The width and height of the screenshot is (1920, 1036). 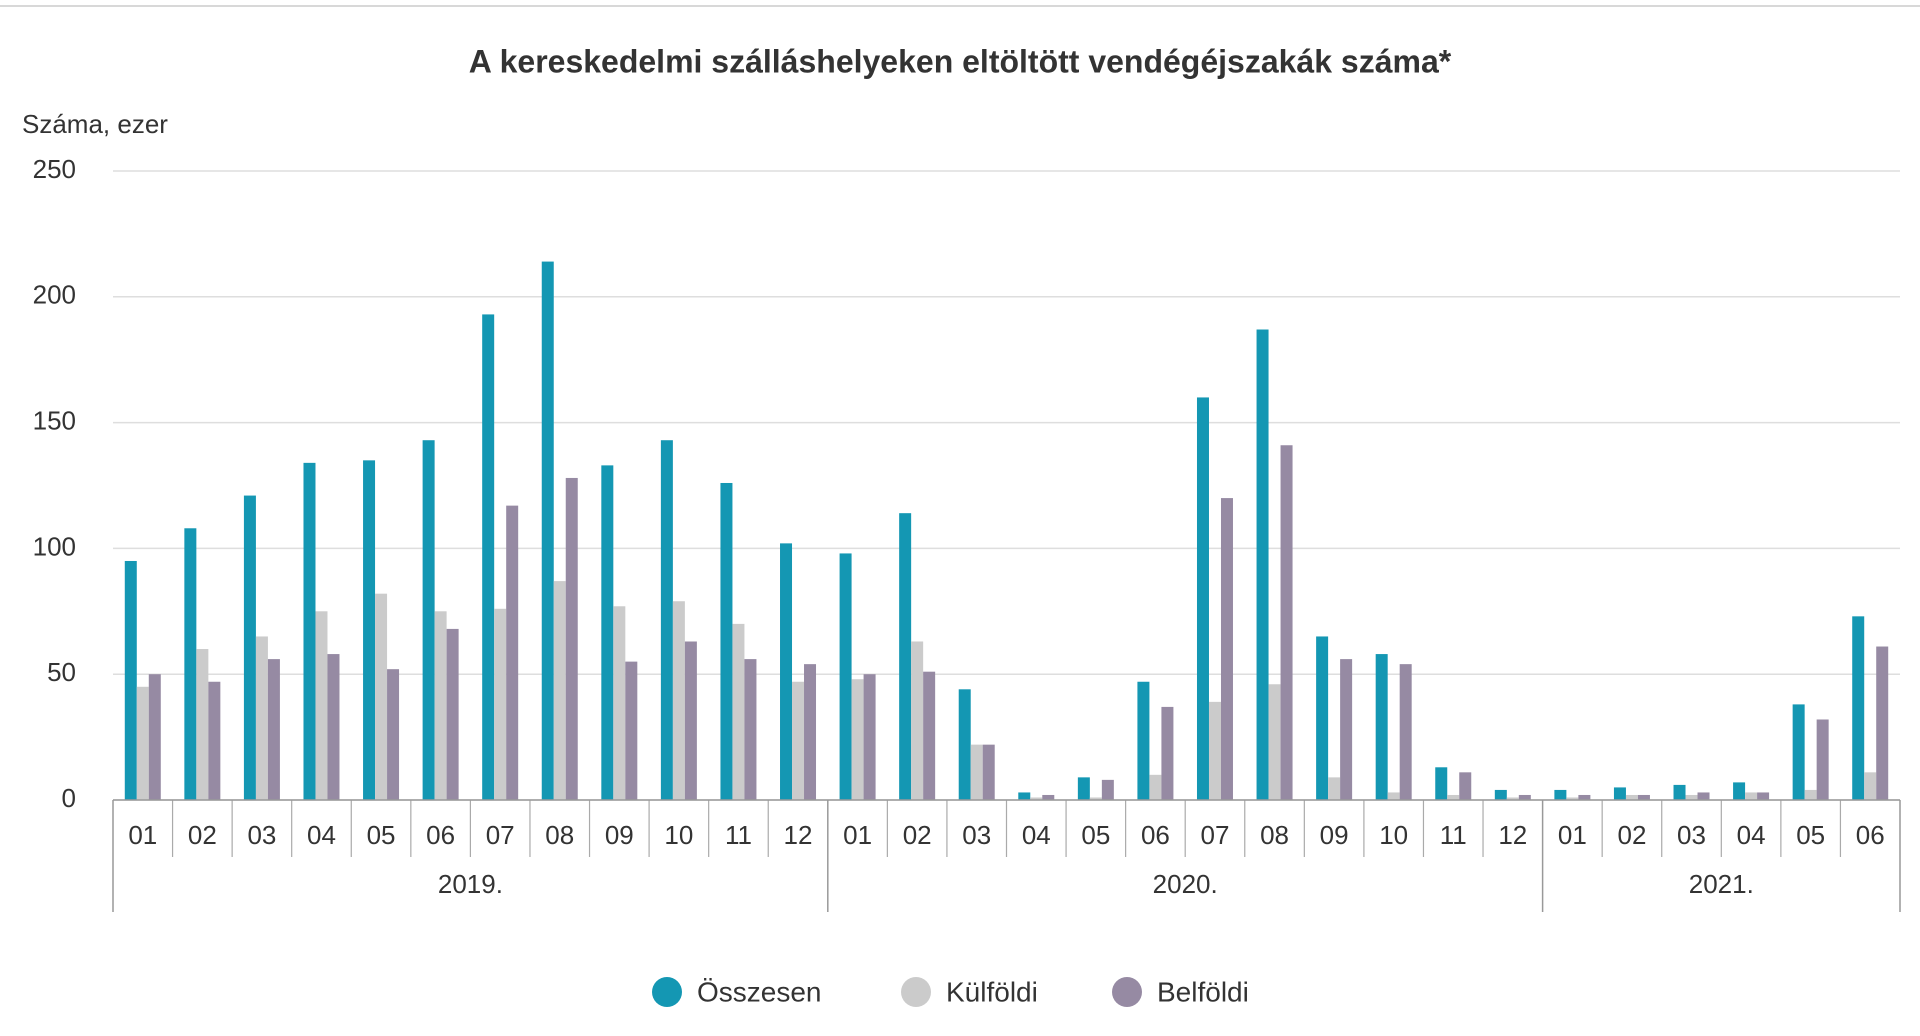 I want to click on y-tick-label: 250, so click(x=54, y=169).